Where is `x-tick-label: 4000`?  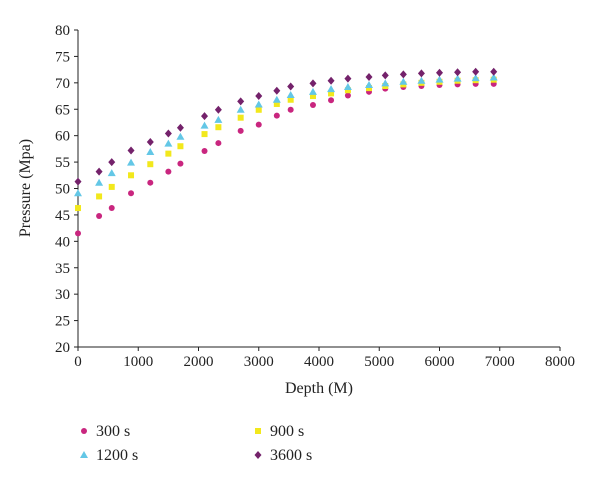
x-tick-label: 4000 is located at coordinates (319, 362).